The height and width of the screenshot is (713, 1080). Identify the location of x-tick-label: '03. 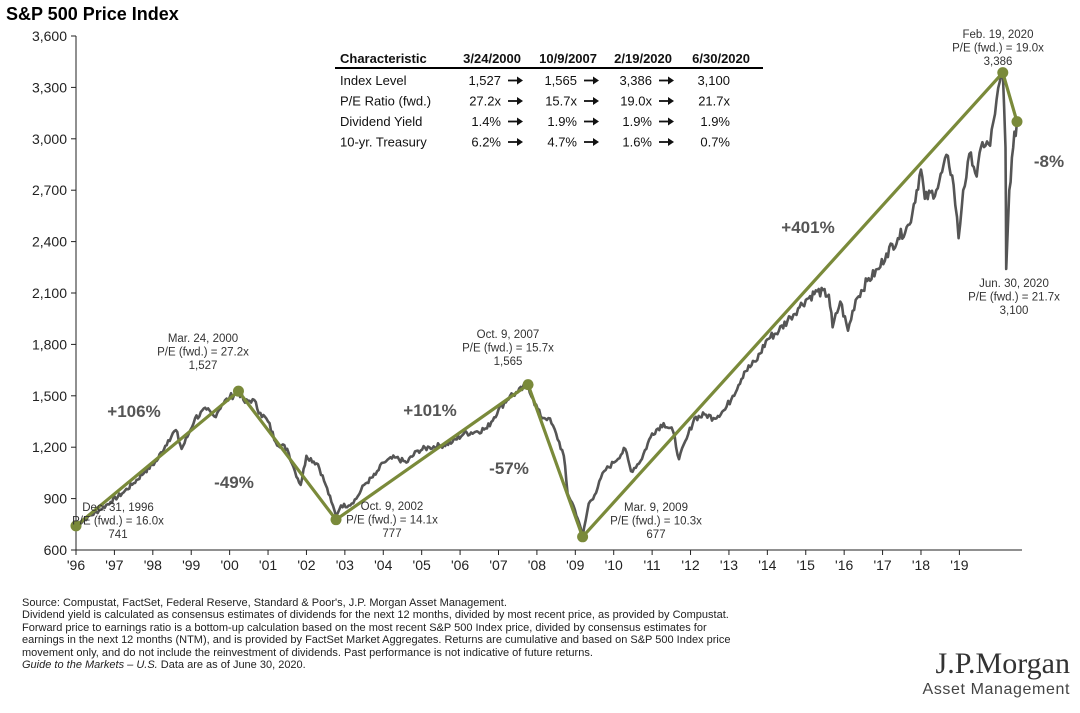
(345, 565).